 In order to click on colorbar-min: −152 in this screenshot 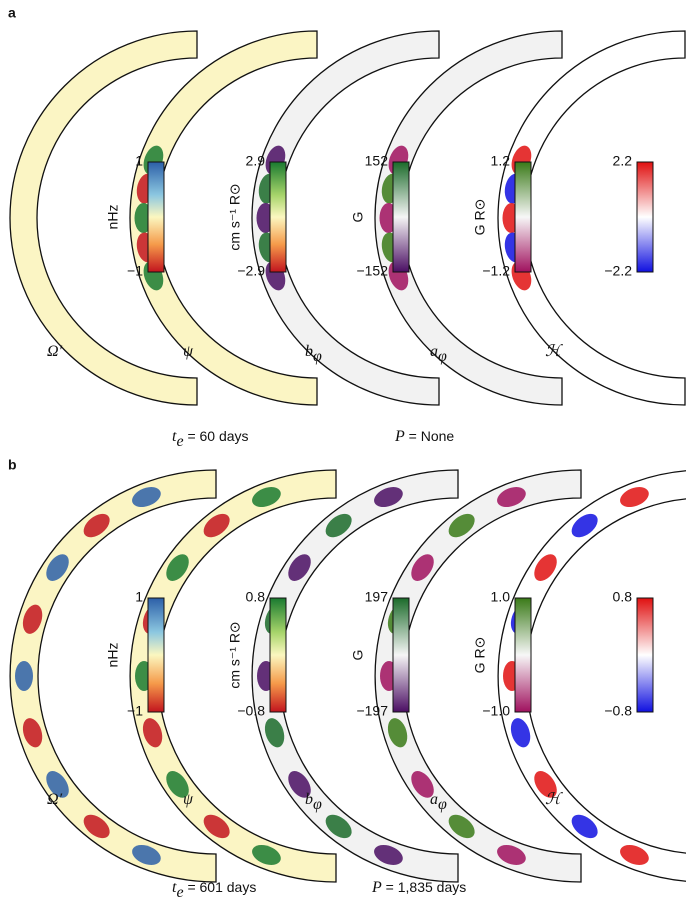, I will do `click(372, 271)`.